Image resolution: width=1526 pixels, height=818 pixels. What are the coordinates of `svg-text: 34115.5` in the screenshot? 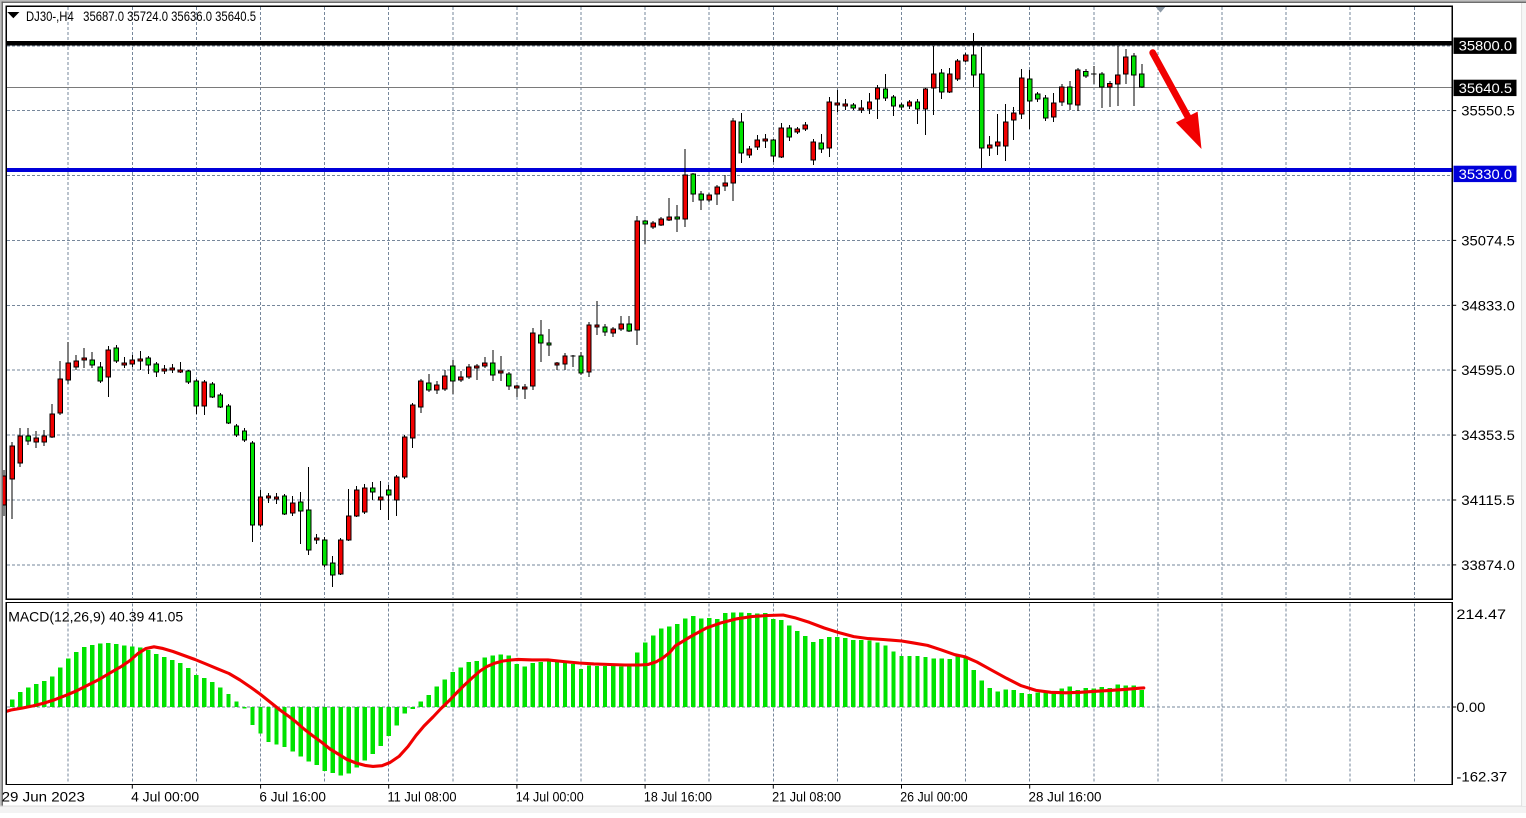 It's located at (1488, 500).